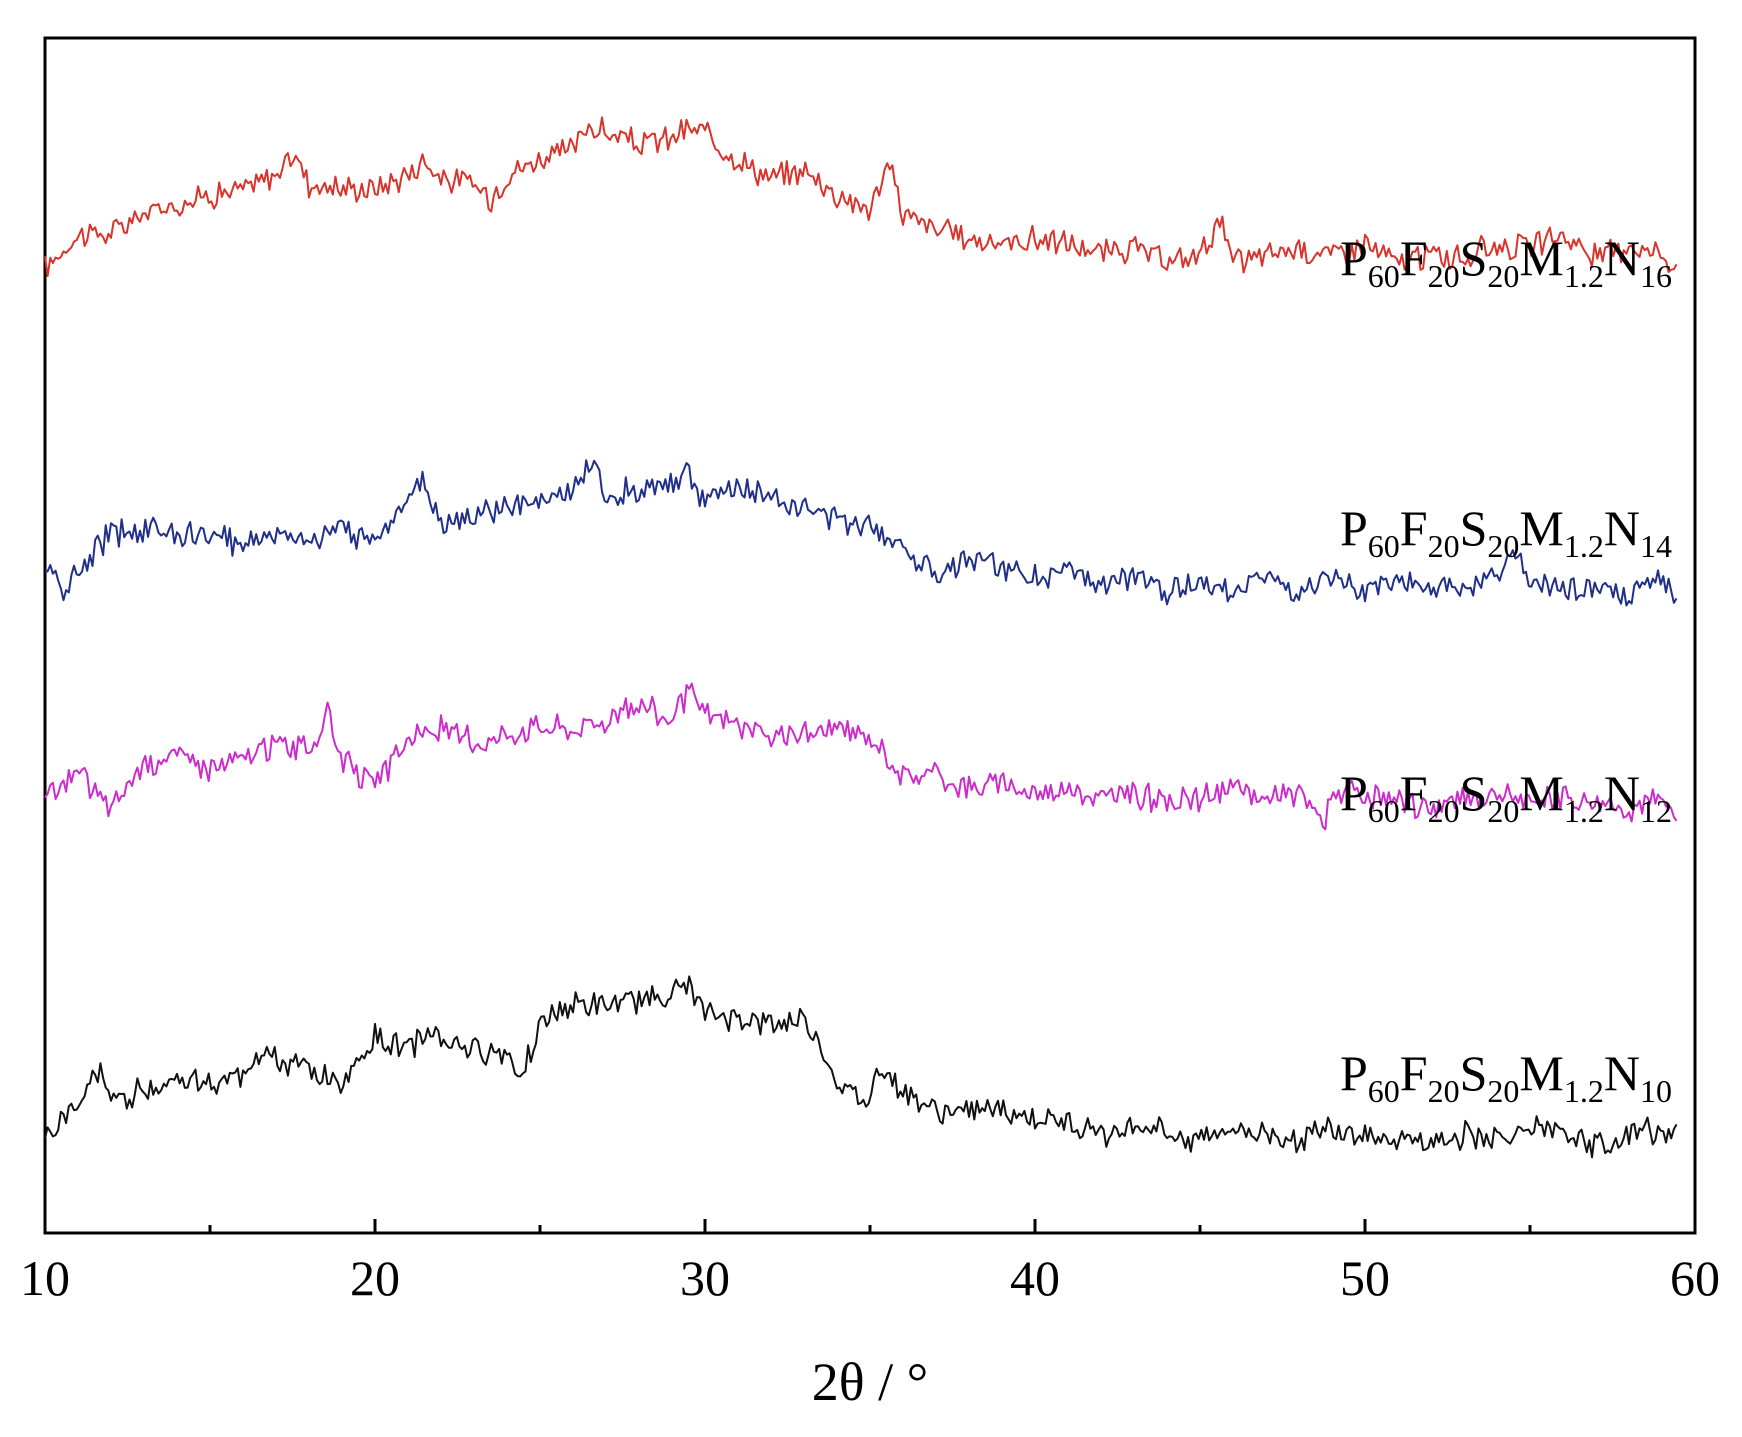 Image resolution: width=1742 pixels, height=1437 pixels. Describe the element at coordinates (1506, 797) in the screenshot. I see `series-label-3: P60F20S20M1.2N12` at that location.